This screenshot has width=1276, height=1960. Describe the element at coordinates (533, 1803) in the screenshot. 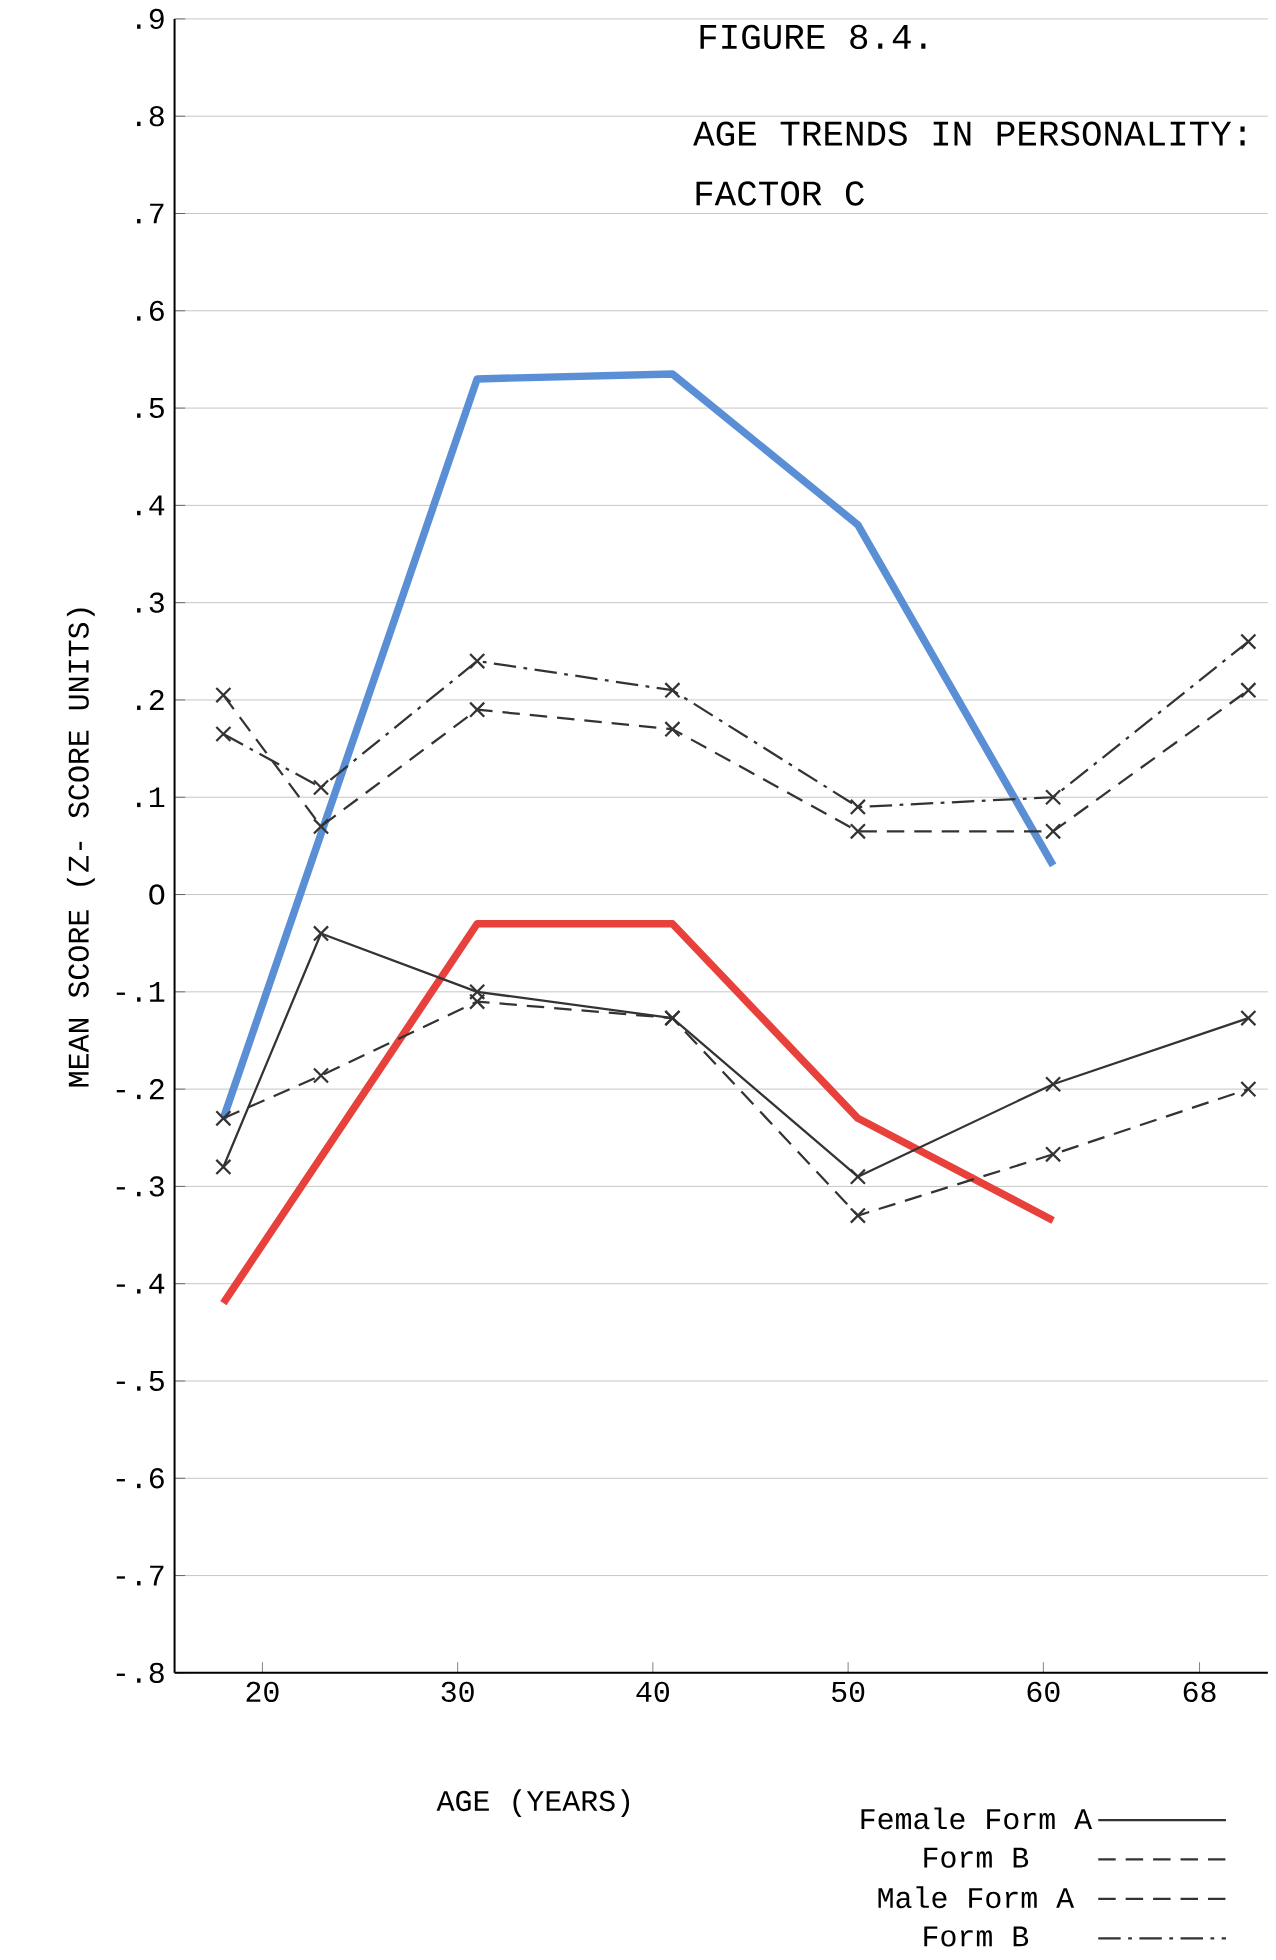

I see `x-axis-title: AGE (YEARS)` at that location.